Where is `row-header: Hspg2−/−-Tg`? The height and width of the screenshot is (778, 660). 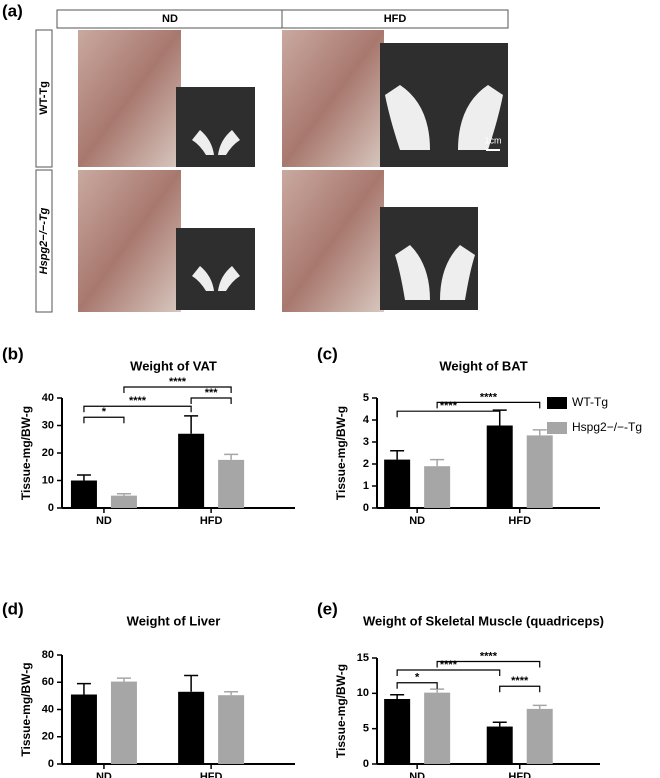 row-header: Hspg2−/−-Tg is located at coordinates (44, 240).